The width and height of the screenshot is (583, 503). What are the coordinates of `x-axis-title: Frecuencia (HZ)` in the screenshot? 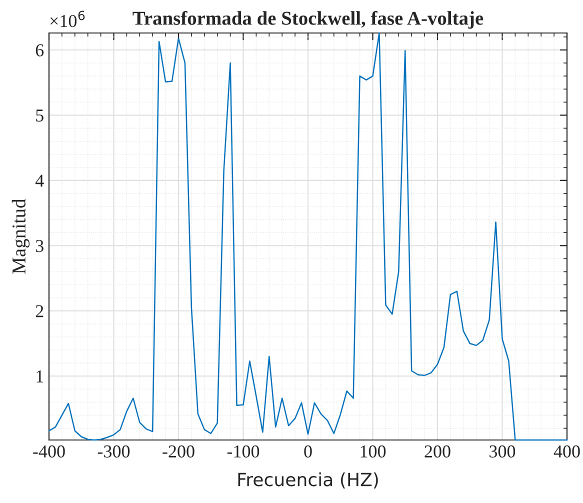 It's located at (308, 480).